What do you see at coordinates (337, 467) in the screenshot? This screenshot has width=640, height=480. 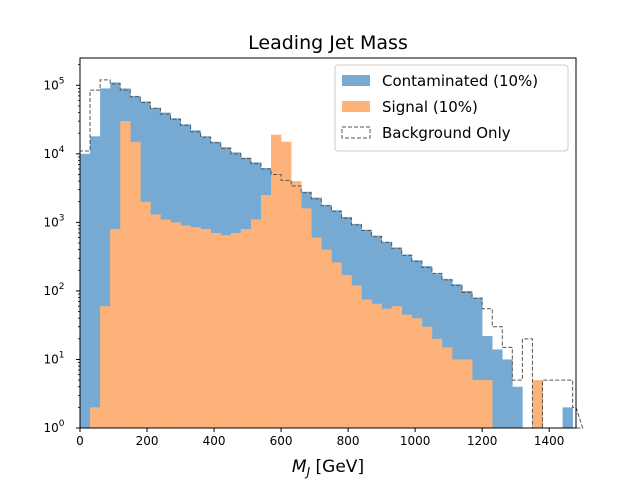 I see `x-axis-label-unit: [GeV]` at bounding box center [337, 467].